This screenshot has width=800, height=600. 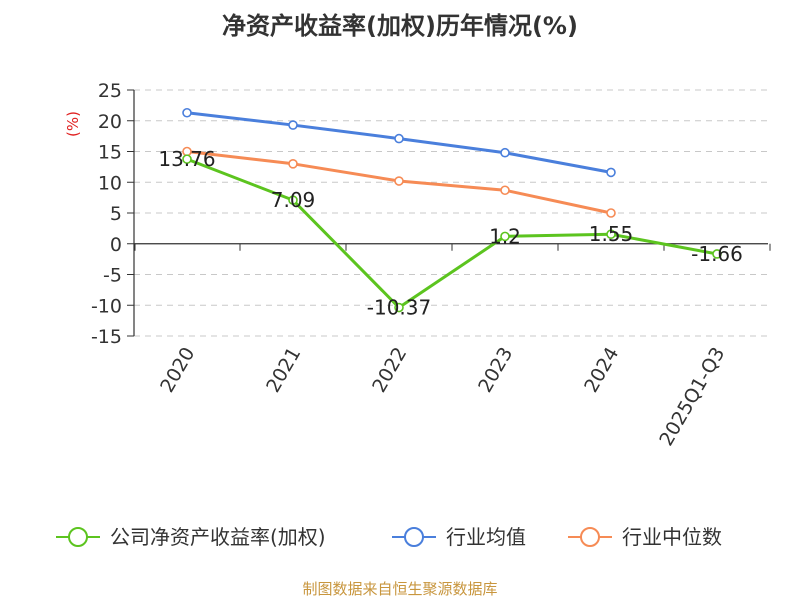 I want to click on data-label: 7.09, so click(x=293, y=200).